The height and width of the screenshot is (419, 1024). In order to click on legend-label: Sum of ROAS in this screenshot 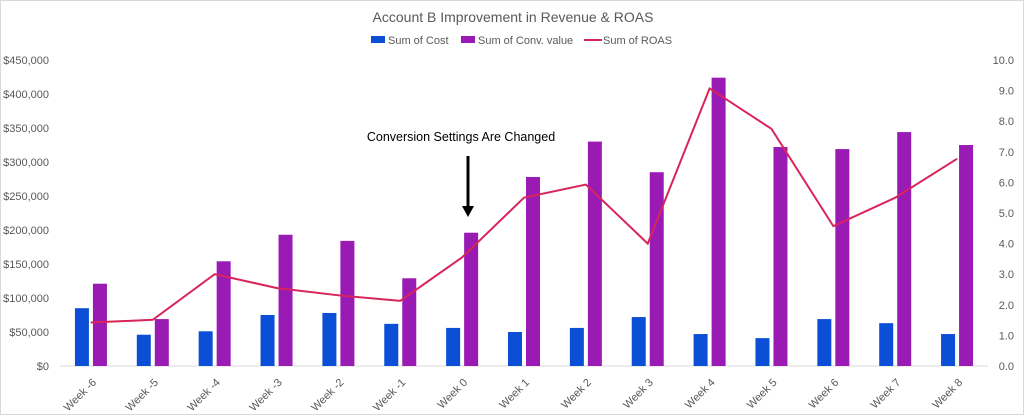, I will do `click(637, 41)`.